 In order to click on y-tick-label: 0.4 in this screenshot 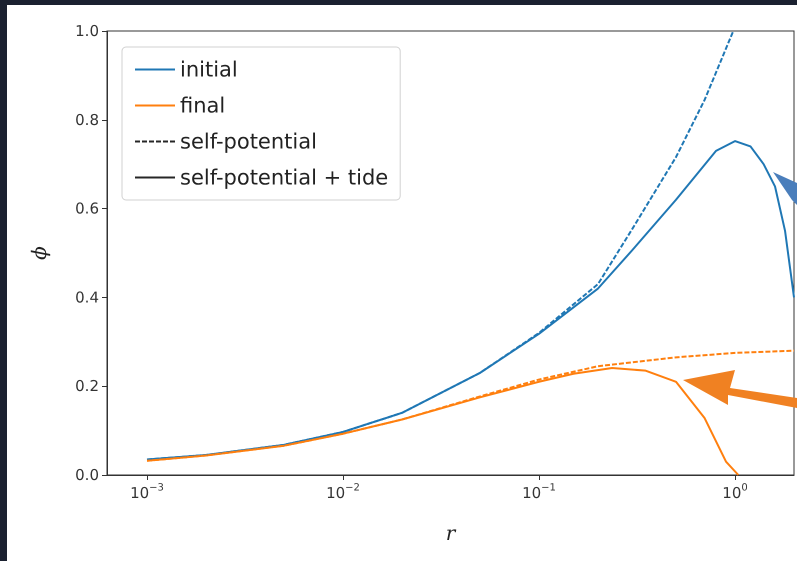, I will do `click(87, 297)`.